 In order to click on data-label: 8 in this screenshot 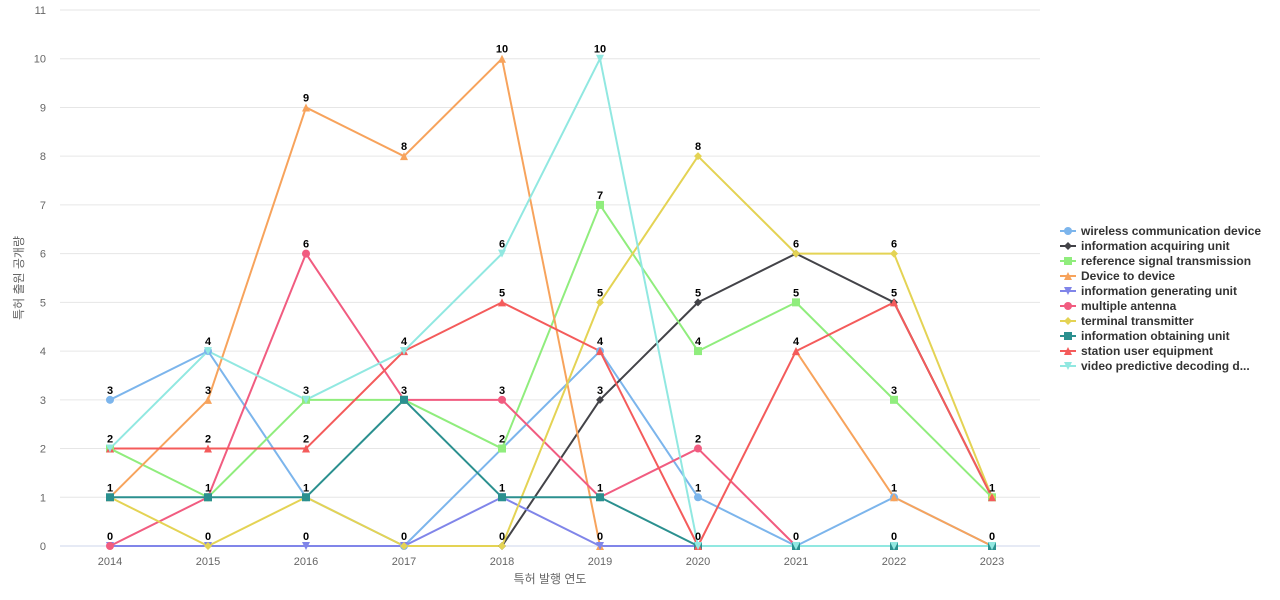, I will do `click(698, 147)`.